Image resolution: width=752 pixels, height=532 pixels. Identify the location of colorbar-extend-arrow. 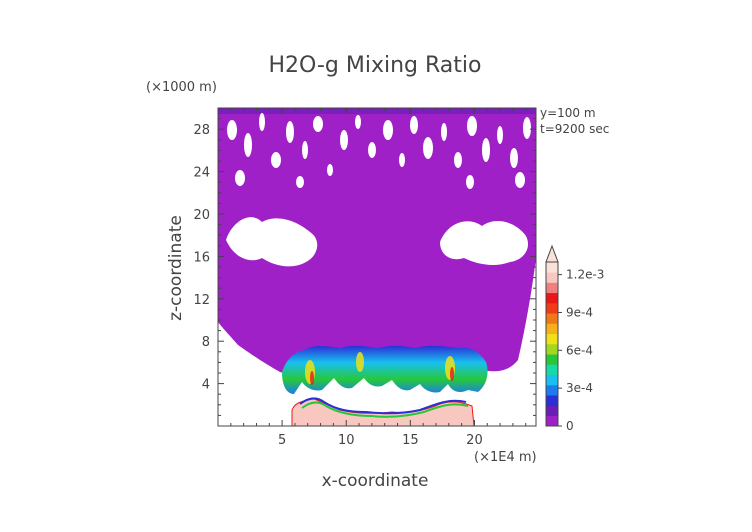
(552, 253).